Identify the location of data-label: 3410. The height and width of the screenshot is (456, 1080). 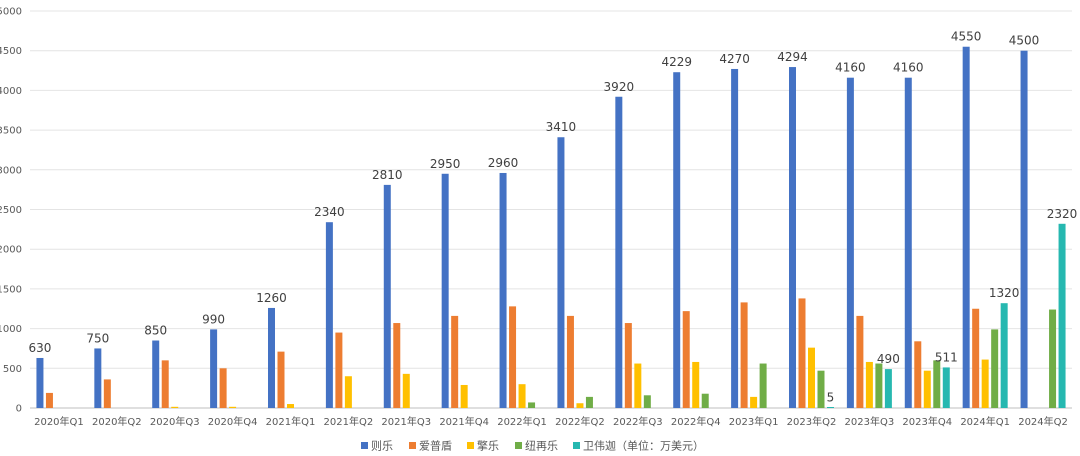
(561, 127).